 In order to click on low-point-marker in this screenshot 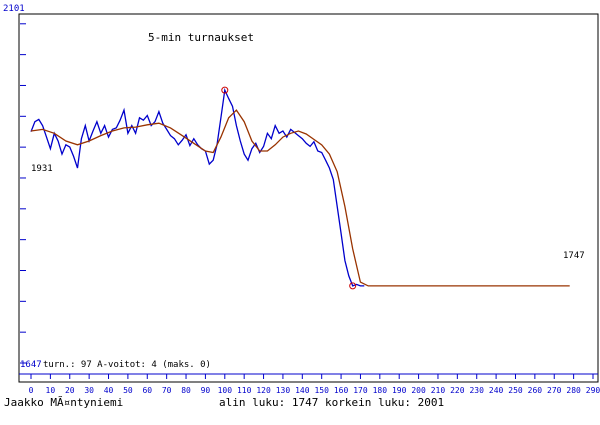, I will do `click(353, 286)`.